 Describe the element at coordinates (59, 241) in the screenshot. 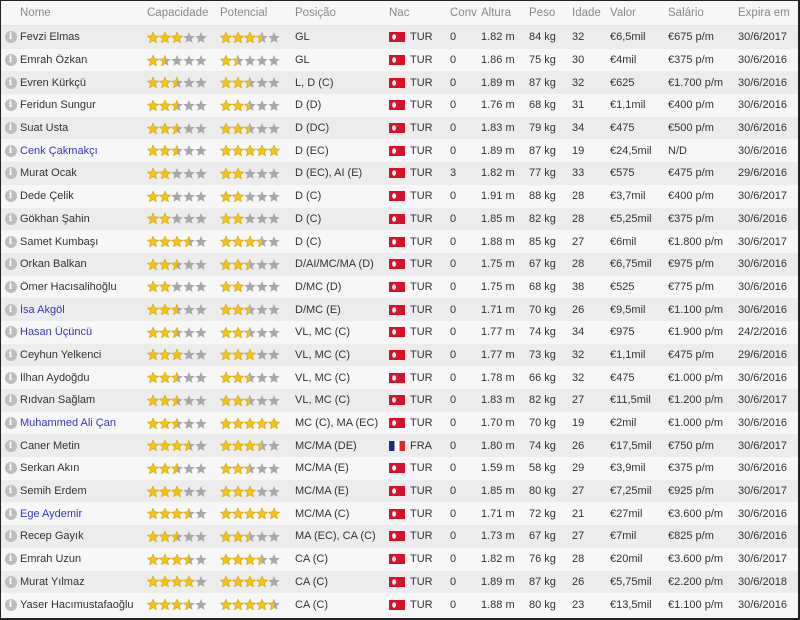

I see `player-name: Samet Kumbaşı` at that location.